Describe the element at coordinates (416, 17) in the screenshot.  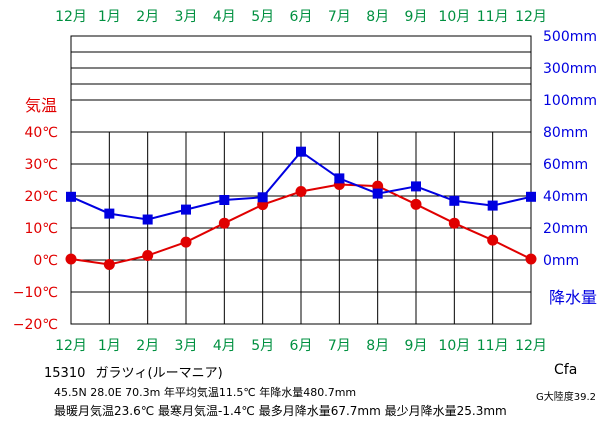
I see `x-tick-label-top: 9月` at that location.